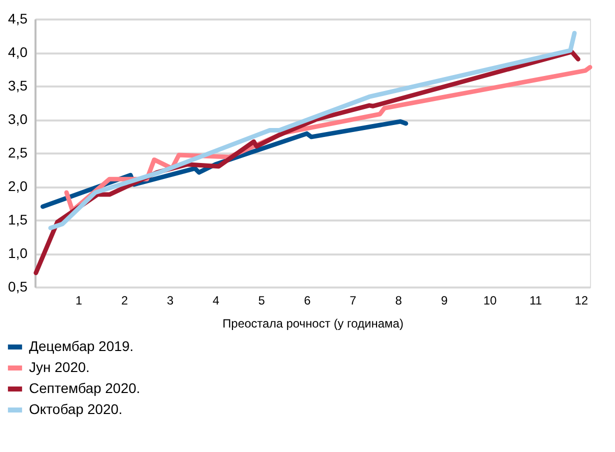 This screenshot has width=615, height=452. Describe the element at coordinates (313, 323) in the screenshot. I see `x-axis-title: Преостала рочност (у годинама)` at that location.